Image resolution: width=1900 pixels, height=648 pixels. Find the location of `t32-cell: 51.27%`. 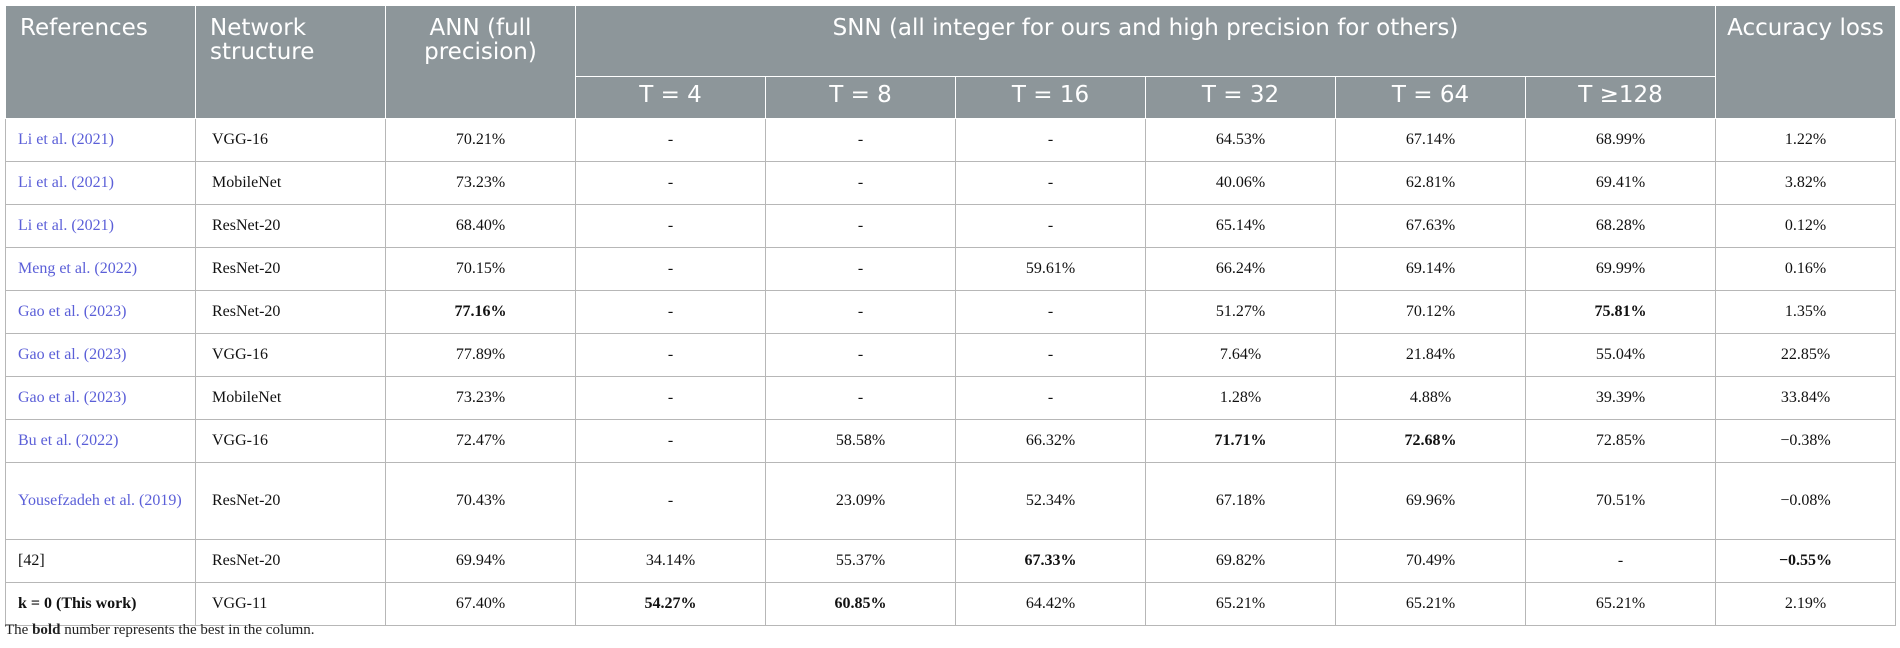

t32-cell: 51.27% is located at coordinates (1240, 312).